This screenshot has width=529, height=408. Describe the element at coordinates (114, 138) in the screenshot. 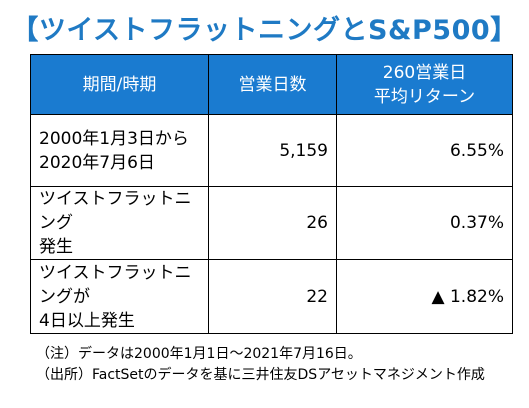

I see `cell-period-line1: 2000年1月3日から` at that location.